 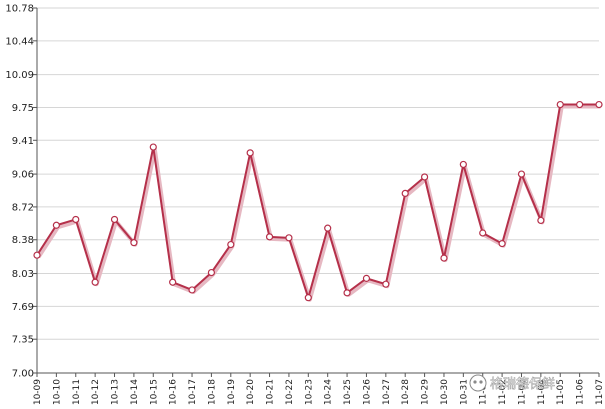 What do you see at coordinates (232, 392) in the screenshot?
I see `x-tick-label: 10-19` at bounding box center [232, 392].